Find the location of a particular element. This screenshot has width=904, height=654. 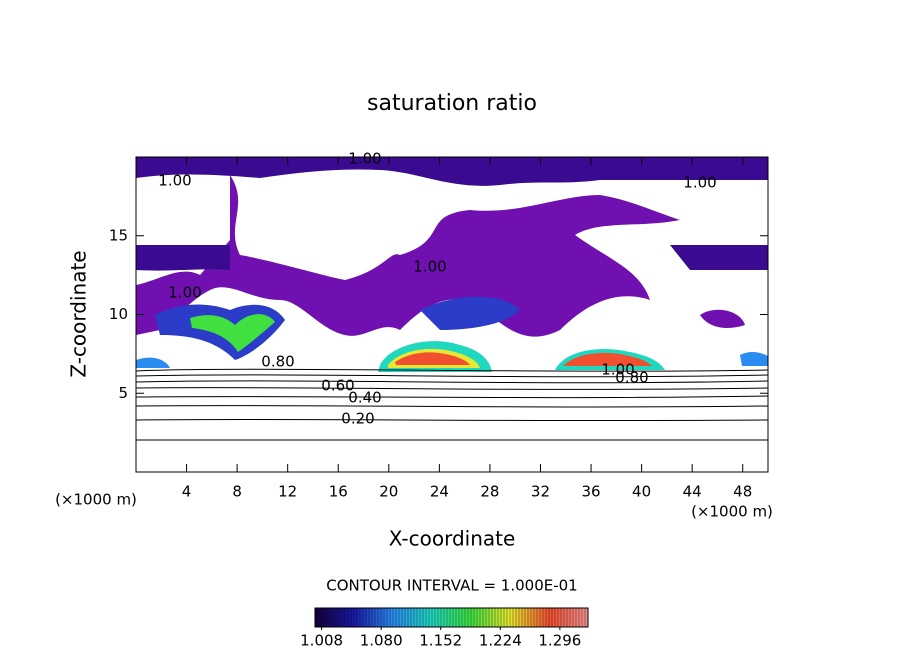

y-axis-label: Z-coordinate is located at coordinates (79, 313).